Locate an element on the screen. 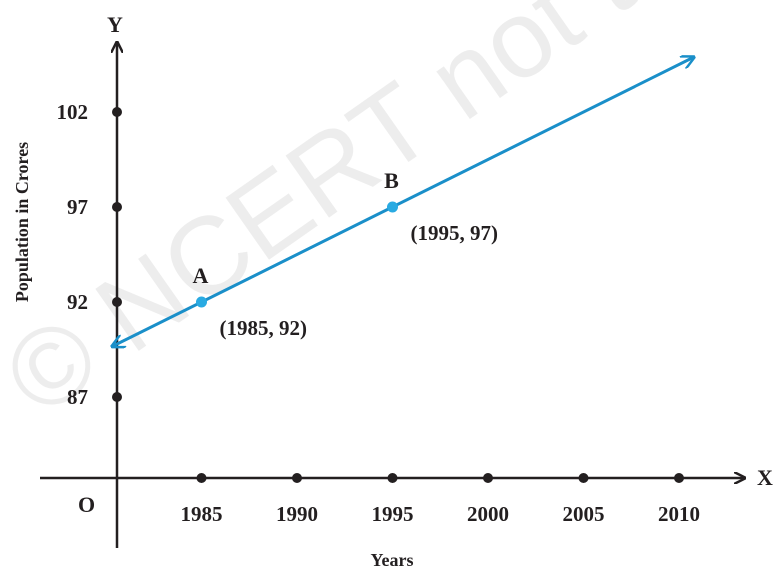  y-tick-label-102: 102 is located at coordinates (73, 112).